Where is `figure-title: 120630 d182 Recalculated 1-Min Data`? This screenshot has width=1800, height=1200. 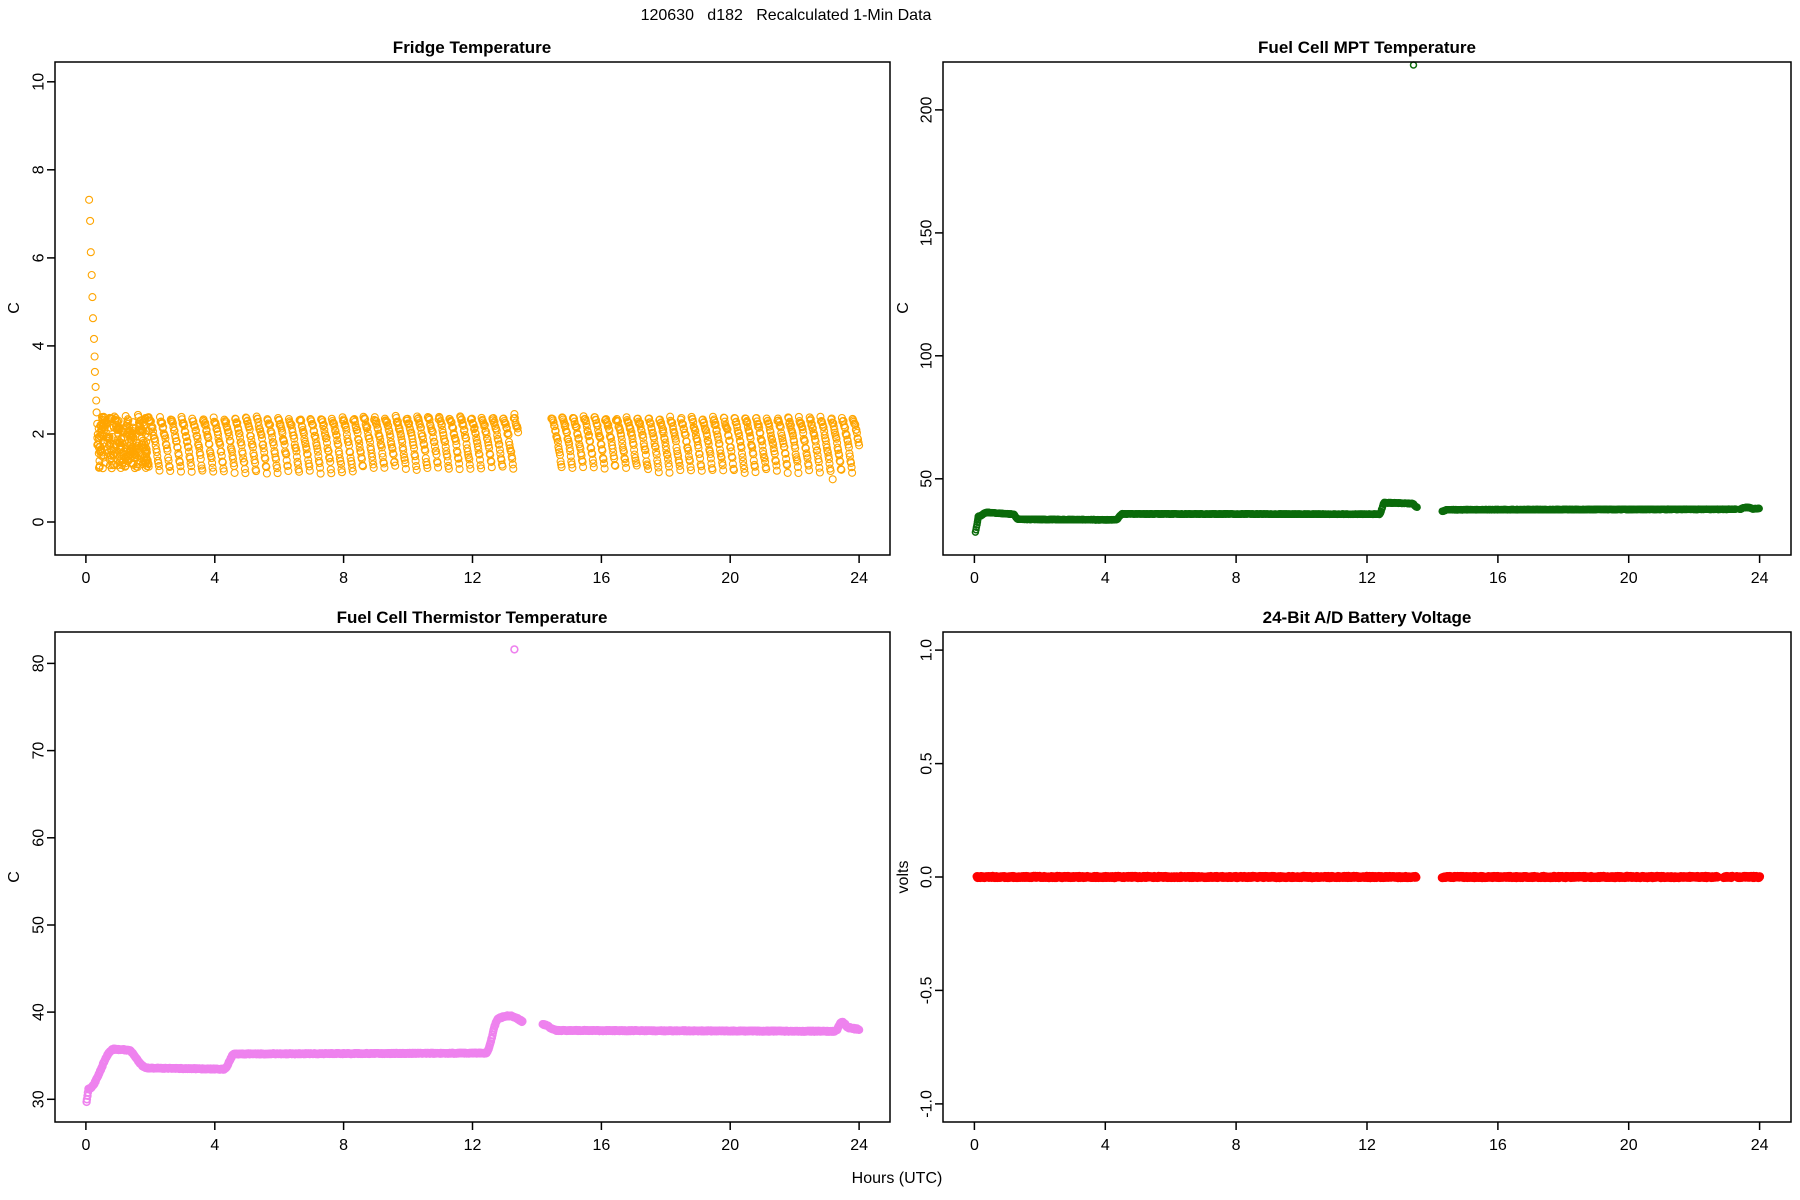
figure-title: 120630 d182 Recalculated 1-Min Data is located at coordinates (786, 15).